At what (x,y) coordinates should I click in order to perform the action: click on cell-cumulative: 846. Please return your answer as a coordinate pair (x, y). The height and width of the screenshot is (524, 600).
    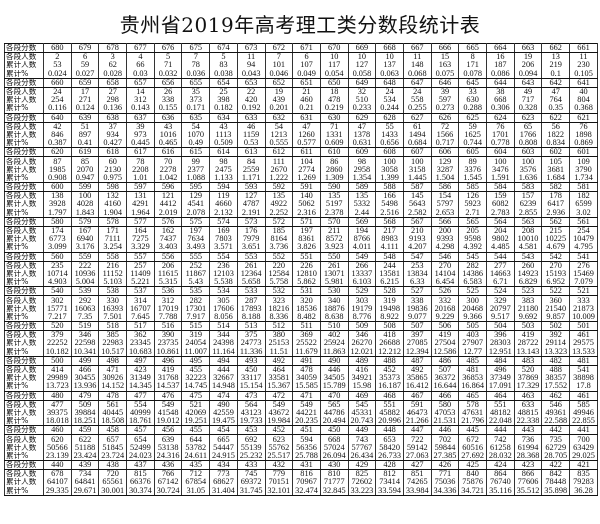
    Looking at the image, I should click on (57, 135).